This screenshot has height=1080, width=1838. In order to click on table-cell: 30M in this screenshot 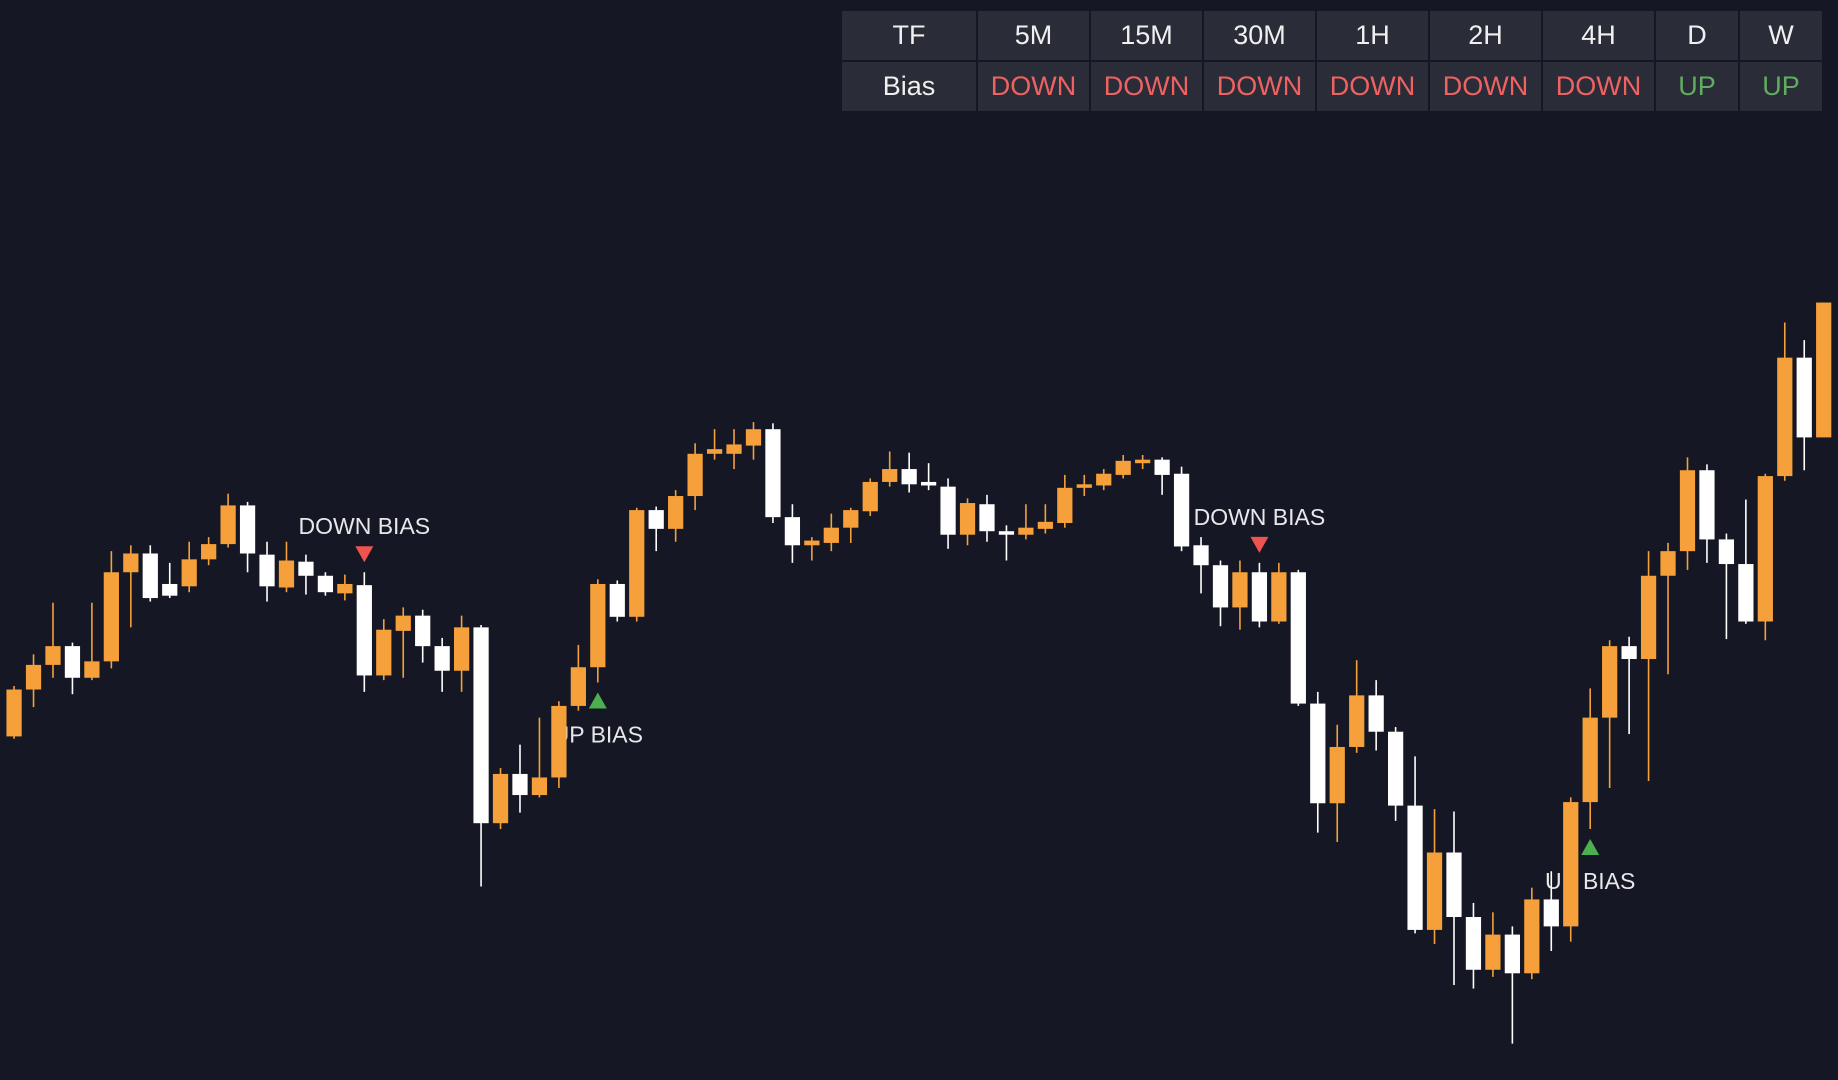, I will do `click(1259, 35)`.